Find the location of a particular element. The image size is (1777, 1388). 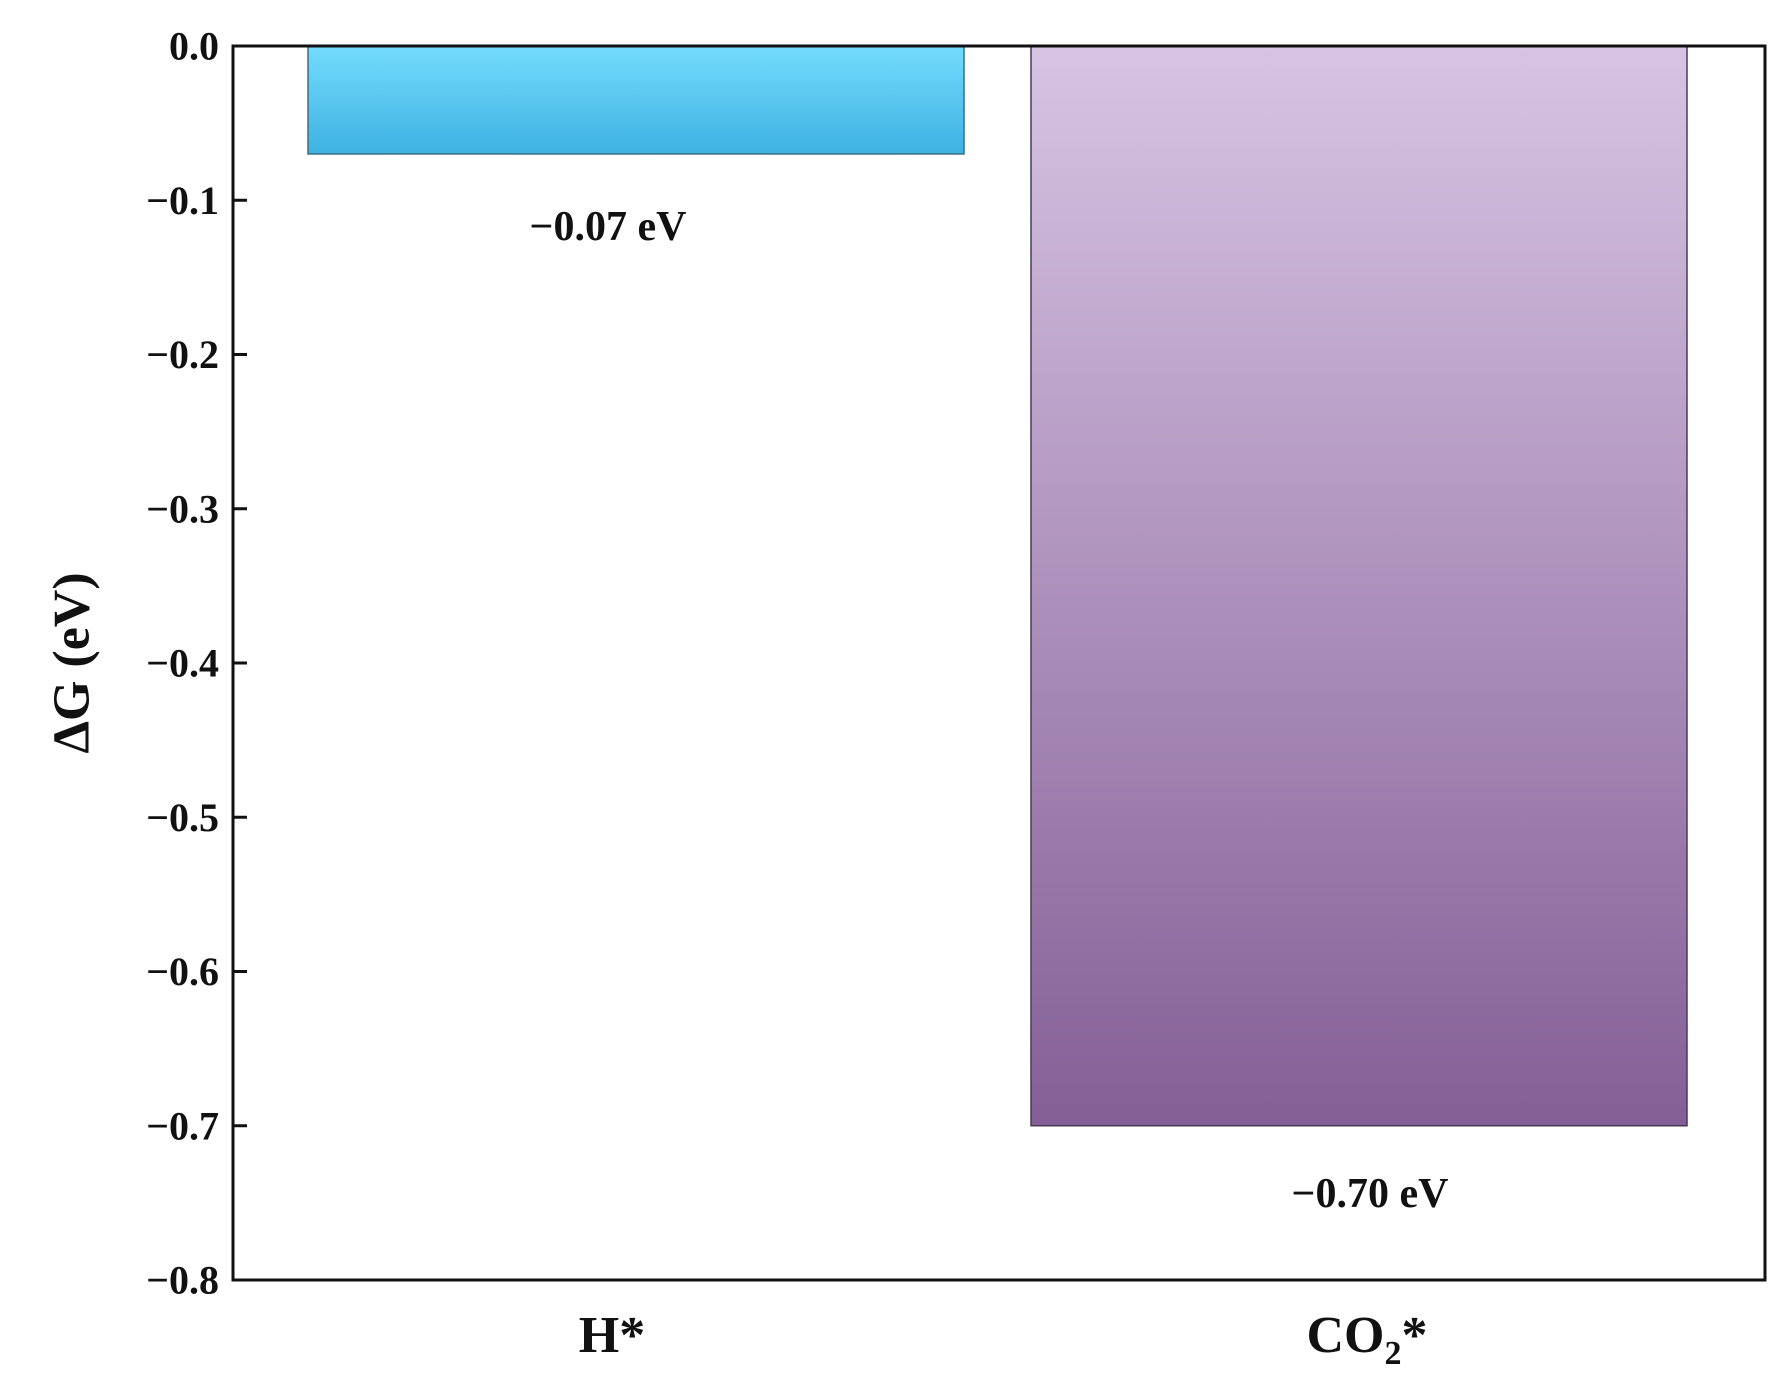

x-category-label: CO2* is located at coordinates (1367, 1339).